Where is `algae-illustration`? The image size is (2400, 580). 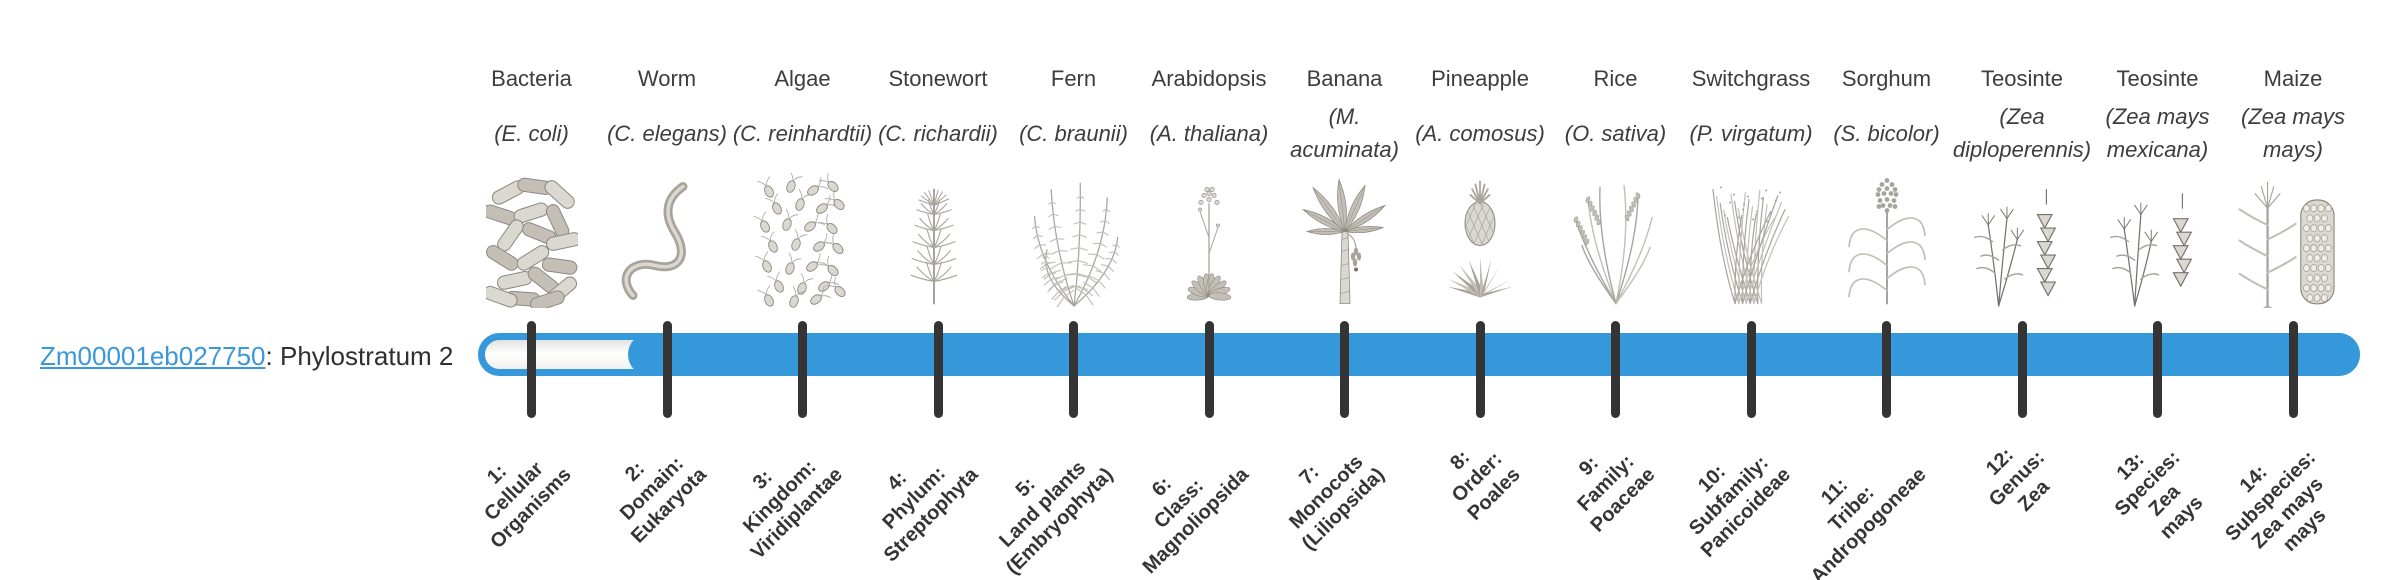 algae-illustration is located at coordinates (803, 238).